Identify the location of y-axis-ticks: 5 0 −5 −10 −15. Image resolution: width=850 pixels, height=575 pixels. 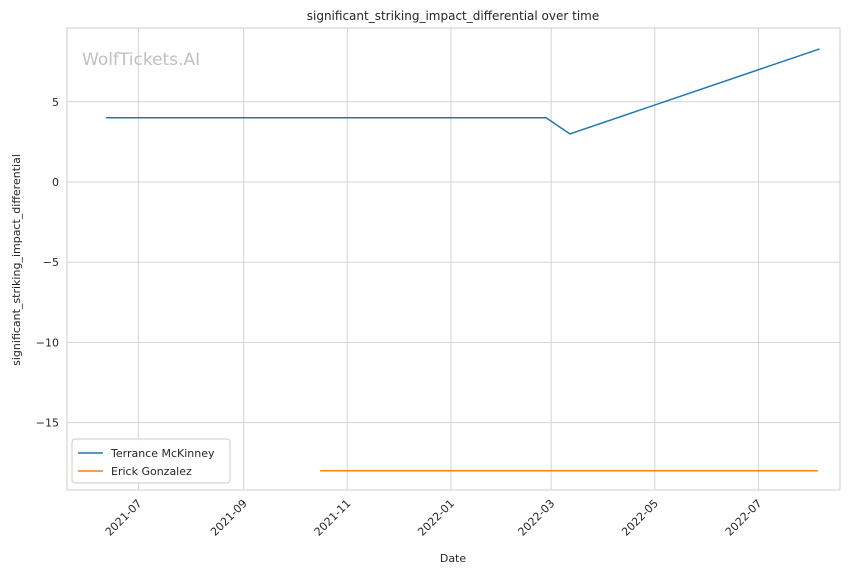
(47, 263).